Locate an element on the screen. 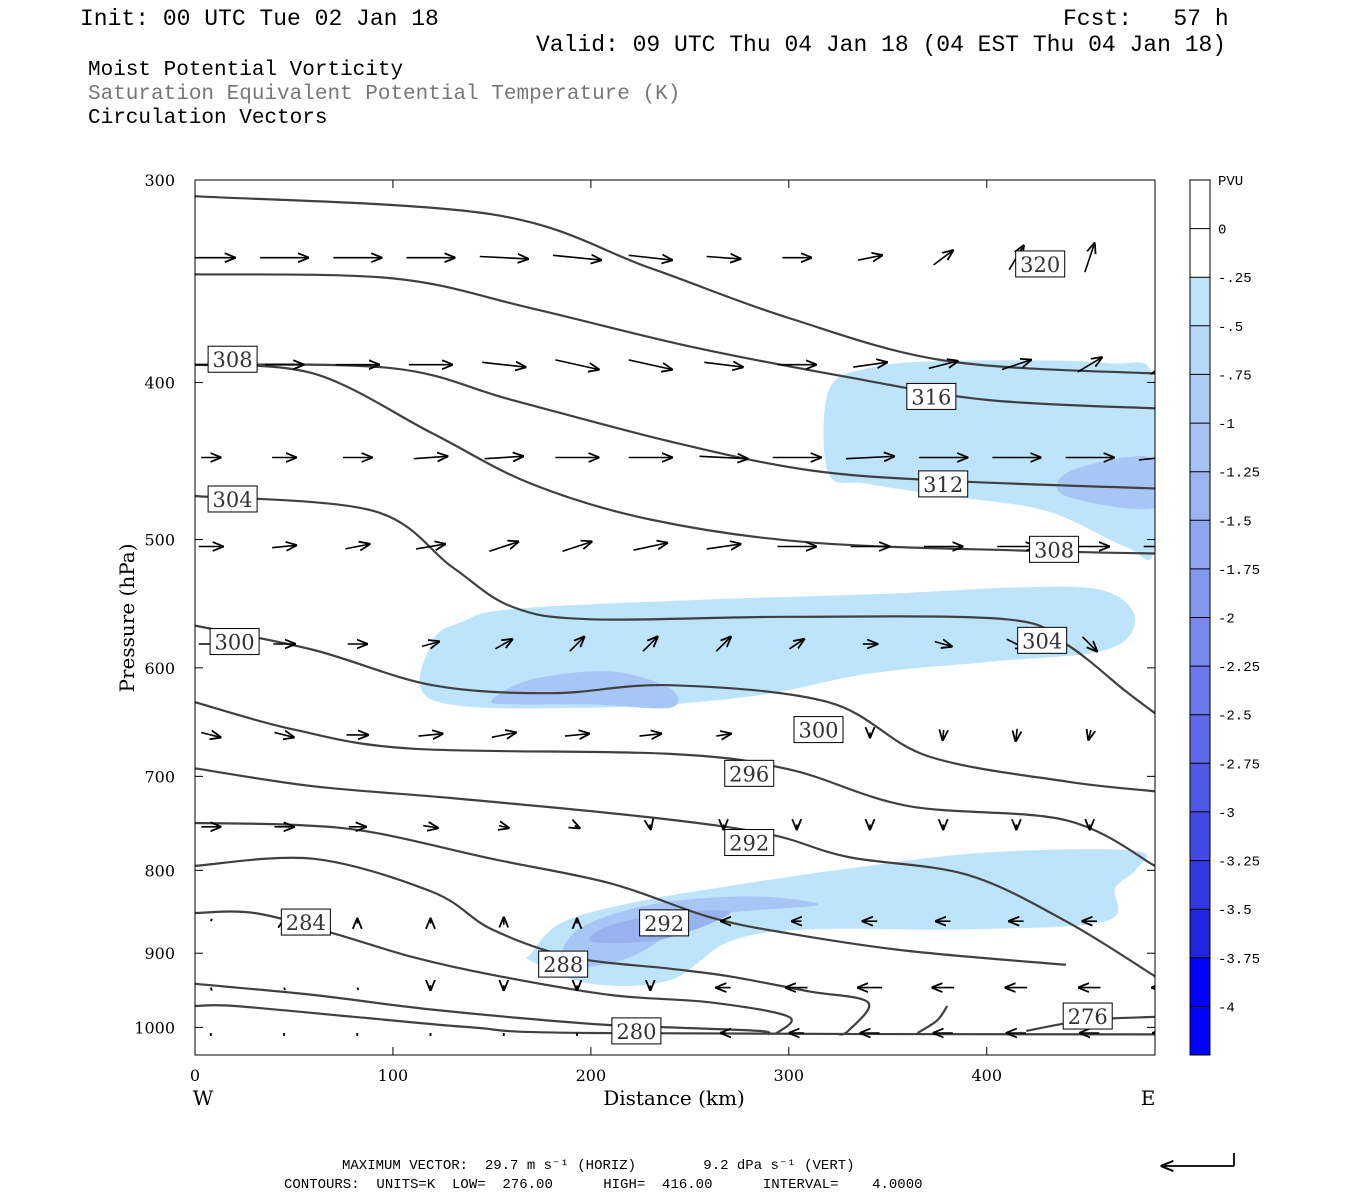  x-tick-label: 300 is located at coordinates (789, 1075).